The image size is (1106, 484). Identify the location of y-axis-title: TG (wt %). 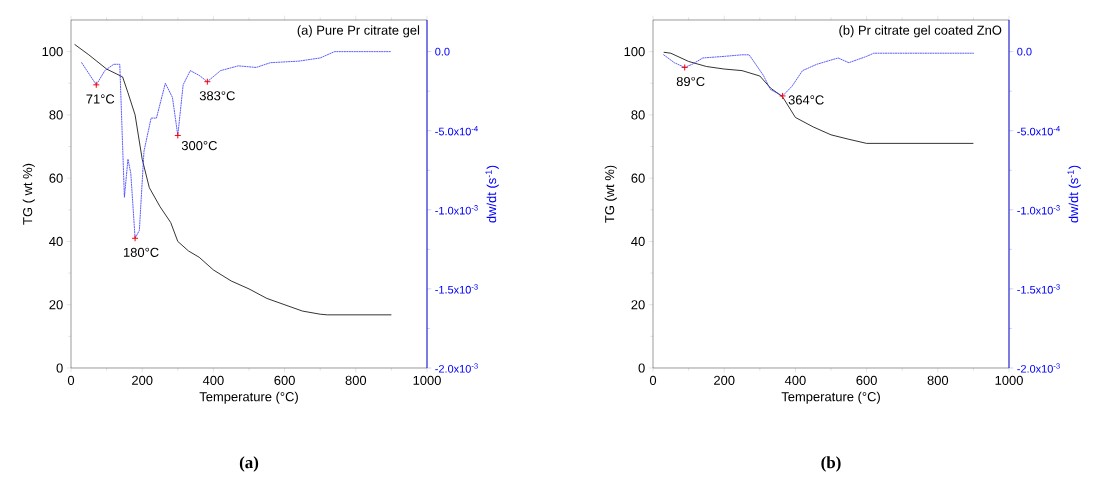
(610, 194).